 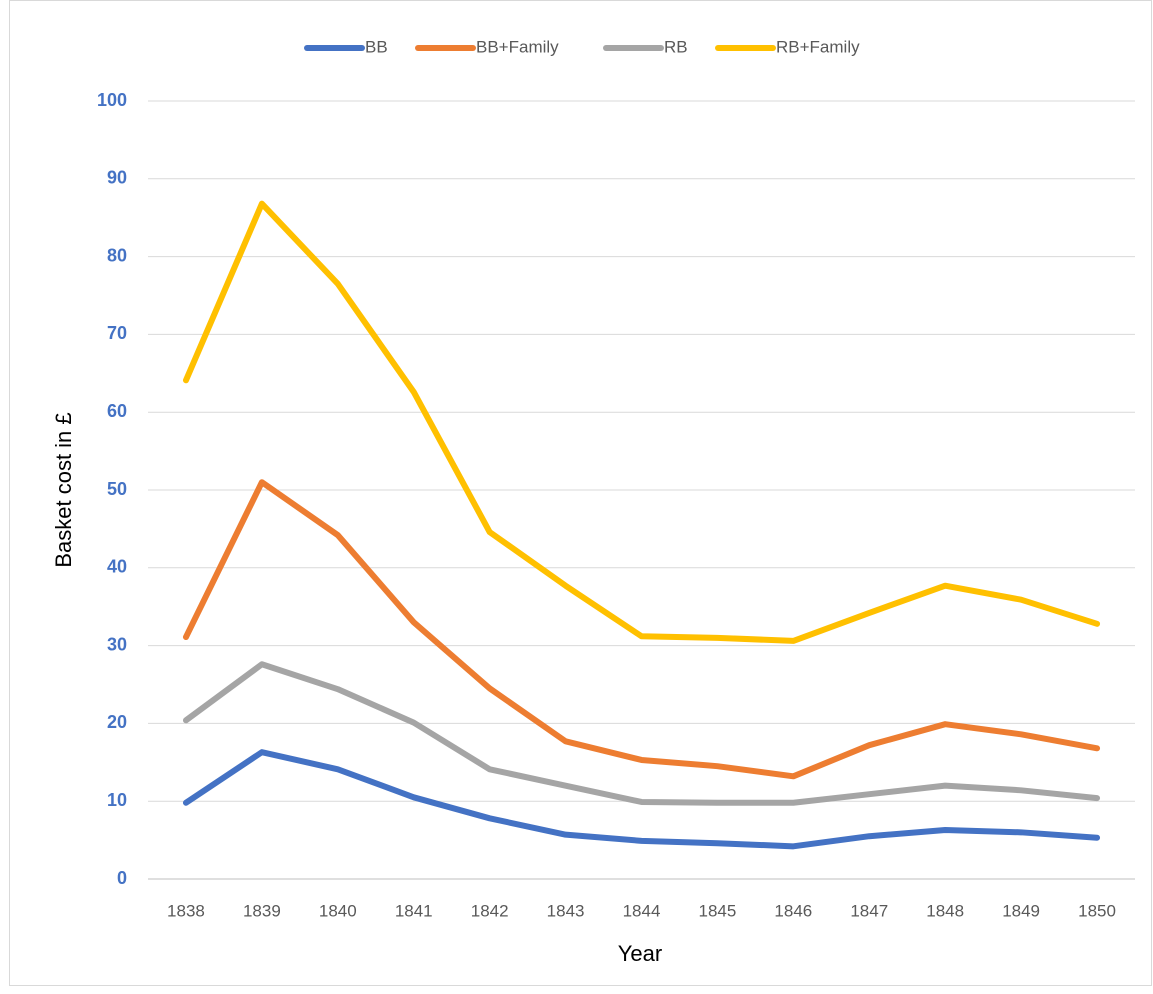 I want to click on x-axis-title: Year, so click(x=640, y=953).